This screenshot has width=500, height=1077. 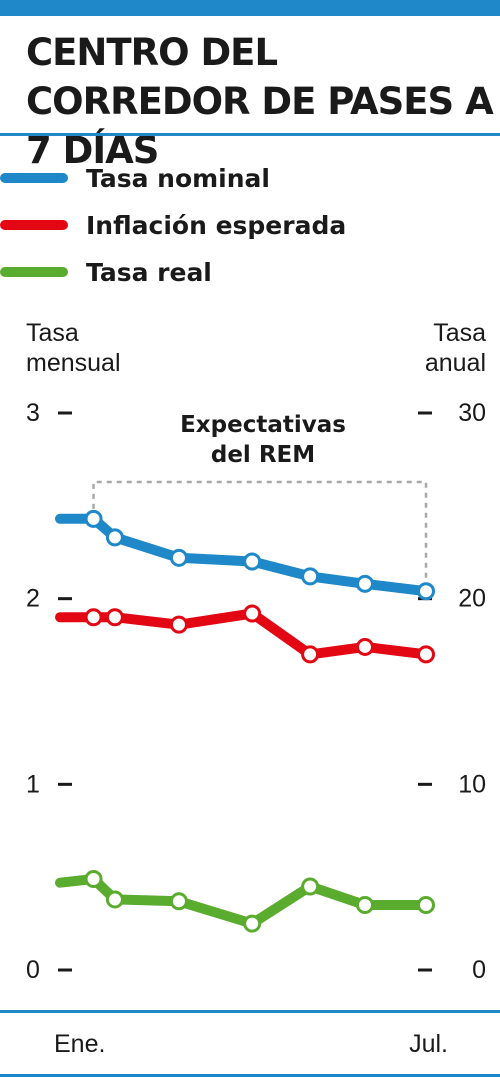 What do you see at coordinates (149, 272) in the screenshot?
I see `legend-label-real: Tasa real` at bounding box center [149, 272].